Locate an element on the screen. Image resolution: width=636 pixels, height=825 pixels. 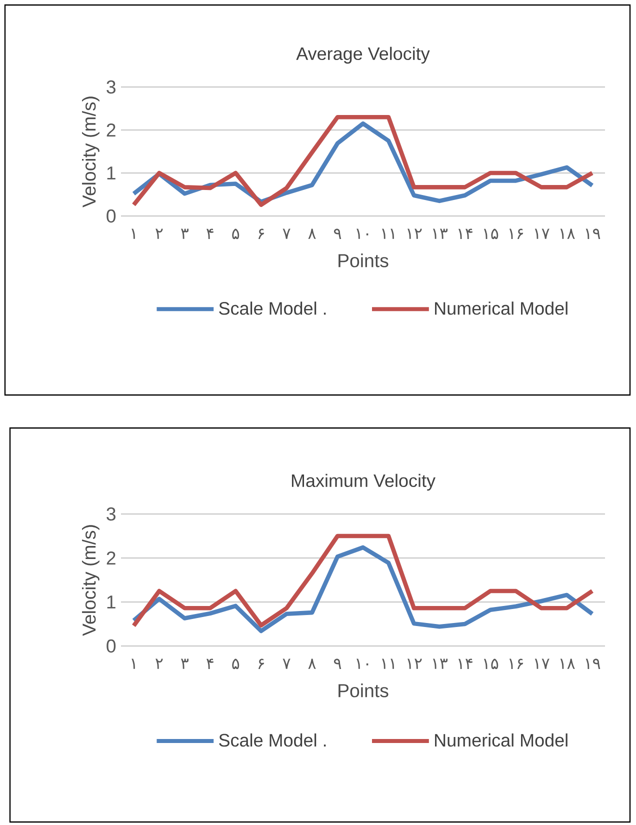
chart-title: Maximum Velocity is located at coordinates (364, 482).